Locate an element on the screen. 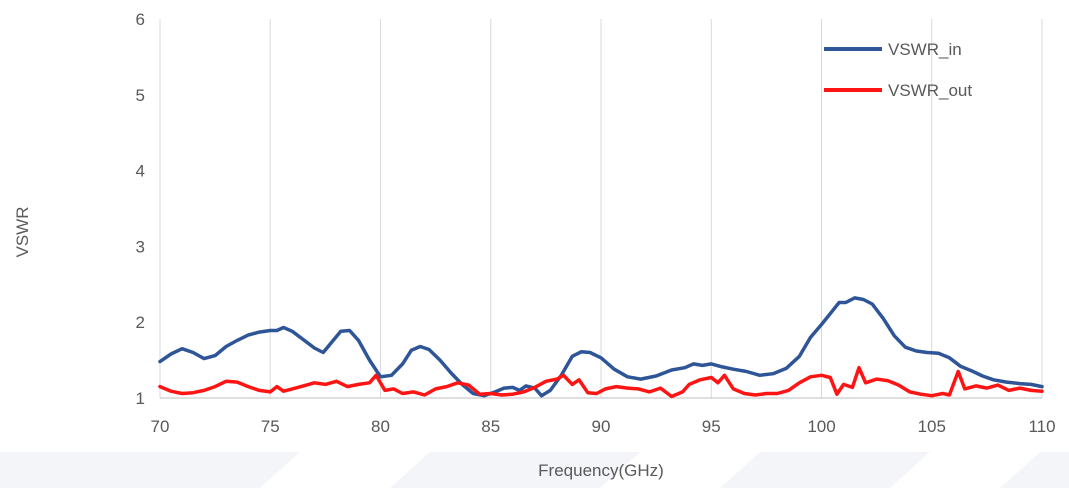 This screenshot has height=488, width=1069. y-tick-label: 1 is located at coordinates (140, 398).